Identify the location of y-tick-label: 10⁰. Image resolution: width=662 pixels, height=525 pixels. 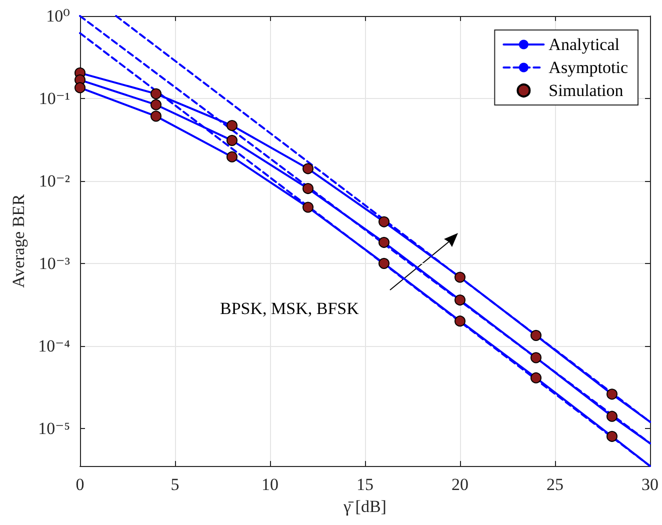
(58, 16).